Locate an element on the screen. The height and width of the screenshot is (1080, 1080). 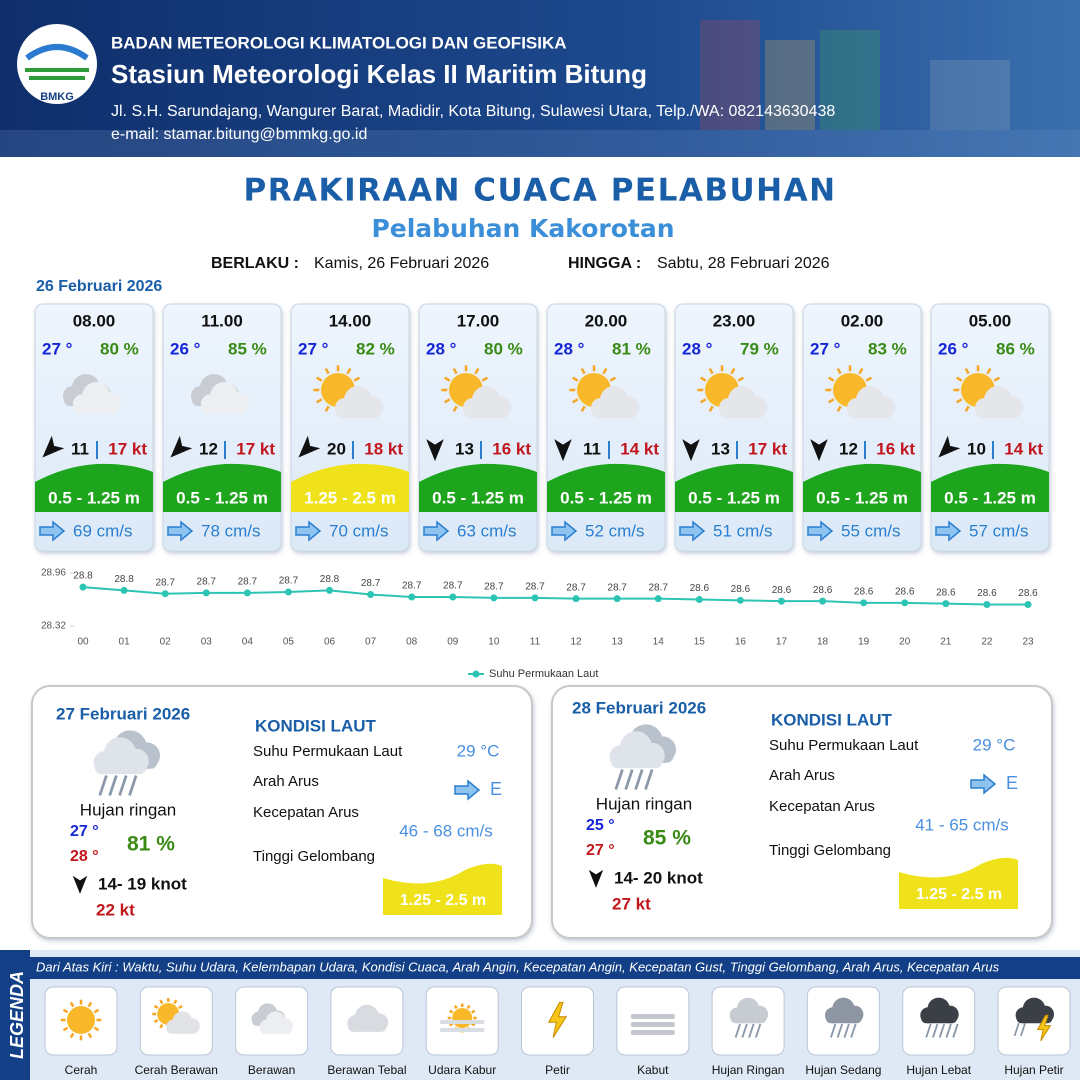
day-temp-min: 27 ° is located at coordinates (84, 831).